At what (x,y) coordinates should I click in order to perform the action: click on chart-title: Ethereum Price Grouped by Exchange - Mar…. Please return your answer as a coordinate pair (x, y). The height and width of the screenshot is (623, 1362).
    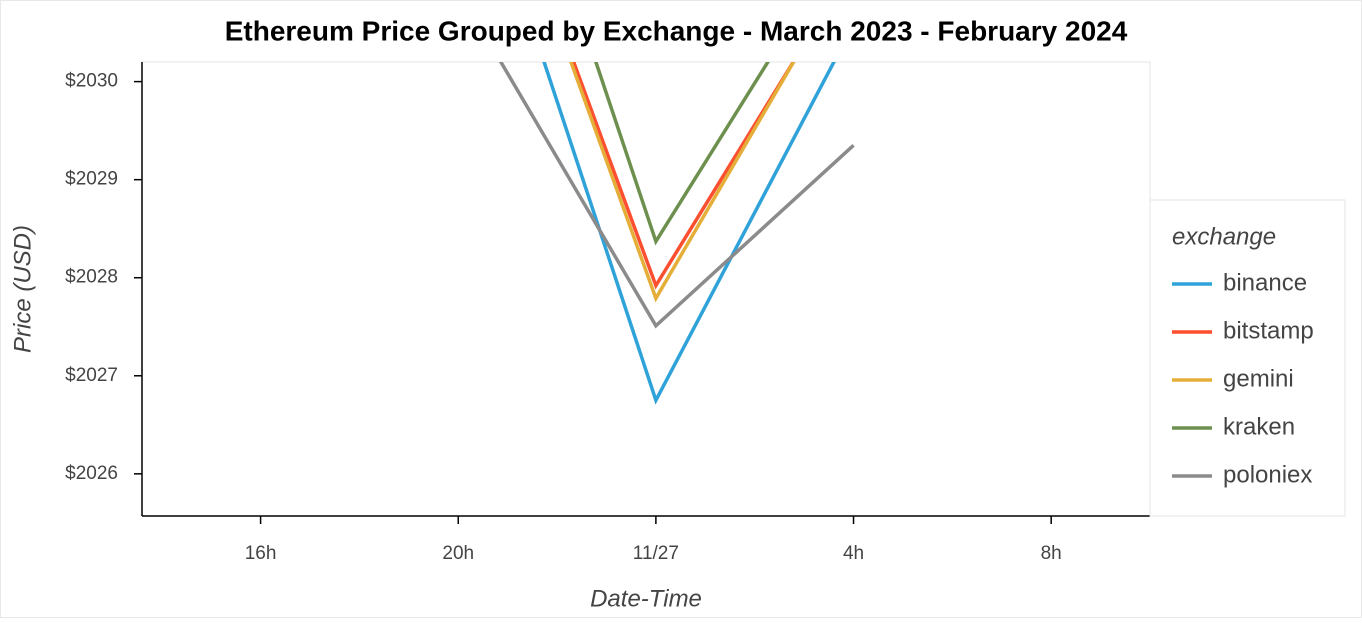
    Looking at the image, I should click on (676, 30).